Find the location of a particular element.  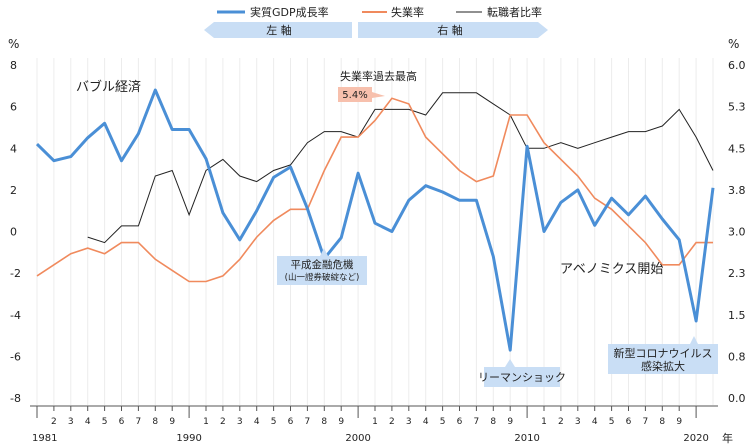

y-left-tick-label: -4 is located at coordinates (15, 315).